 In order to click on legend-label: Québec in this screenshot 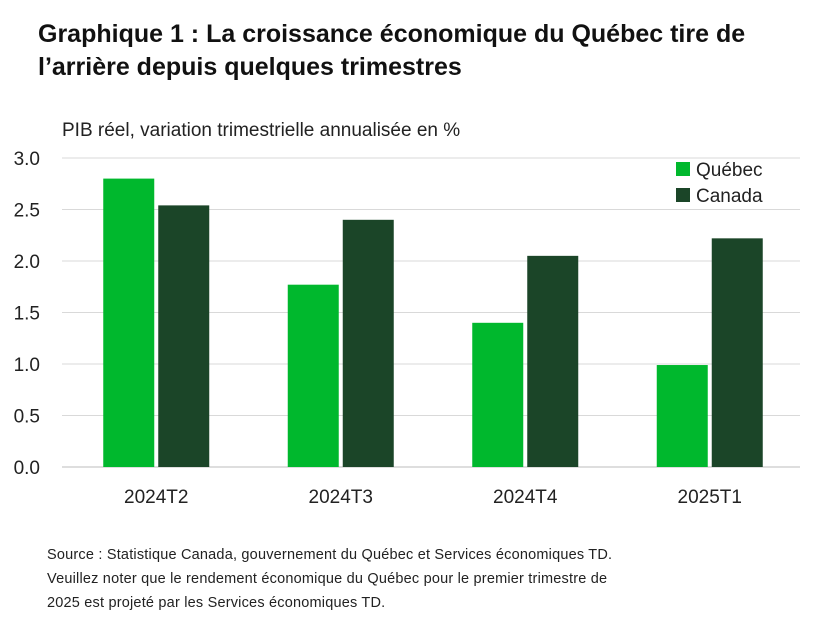, I will do `click(729, 170)`.